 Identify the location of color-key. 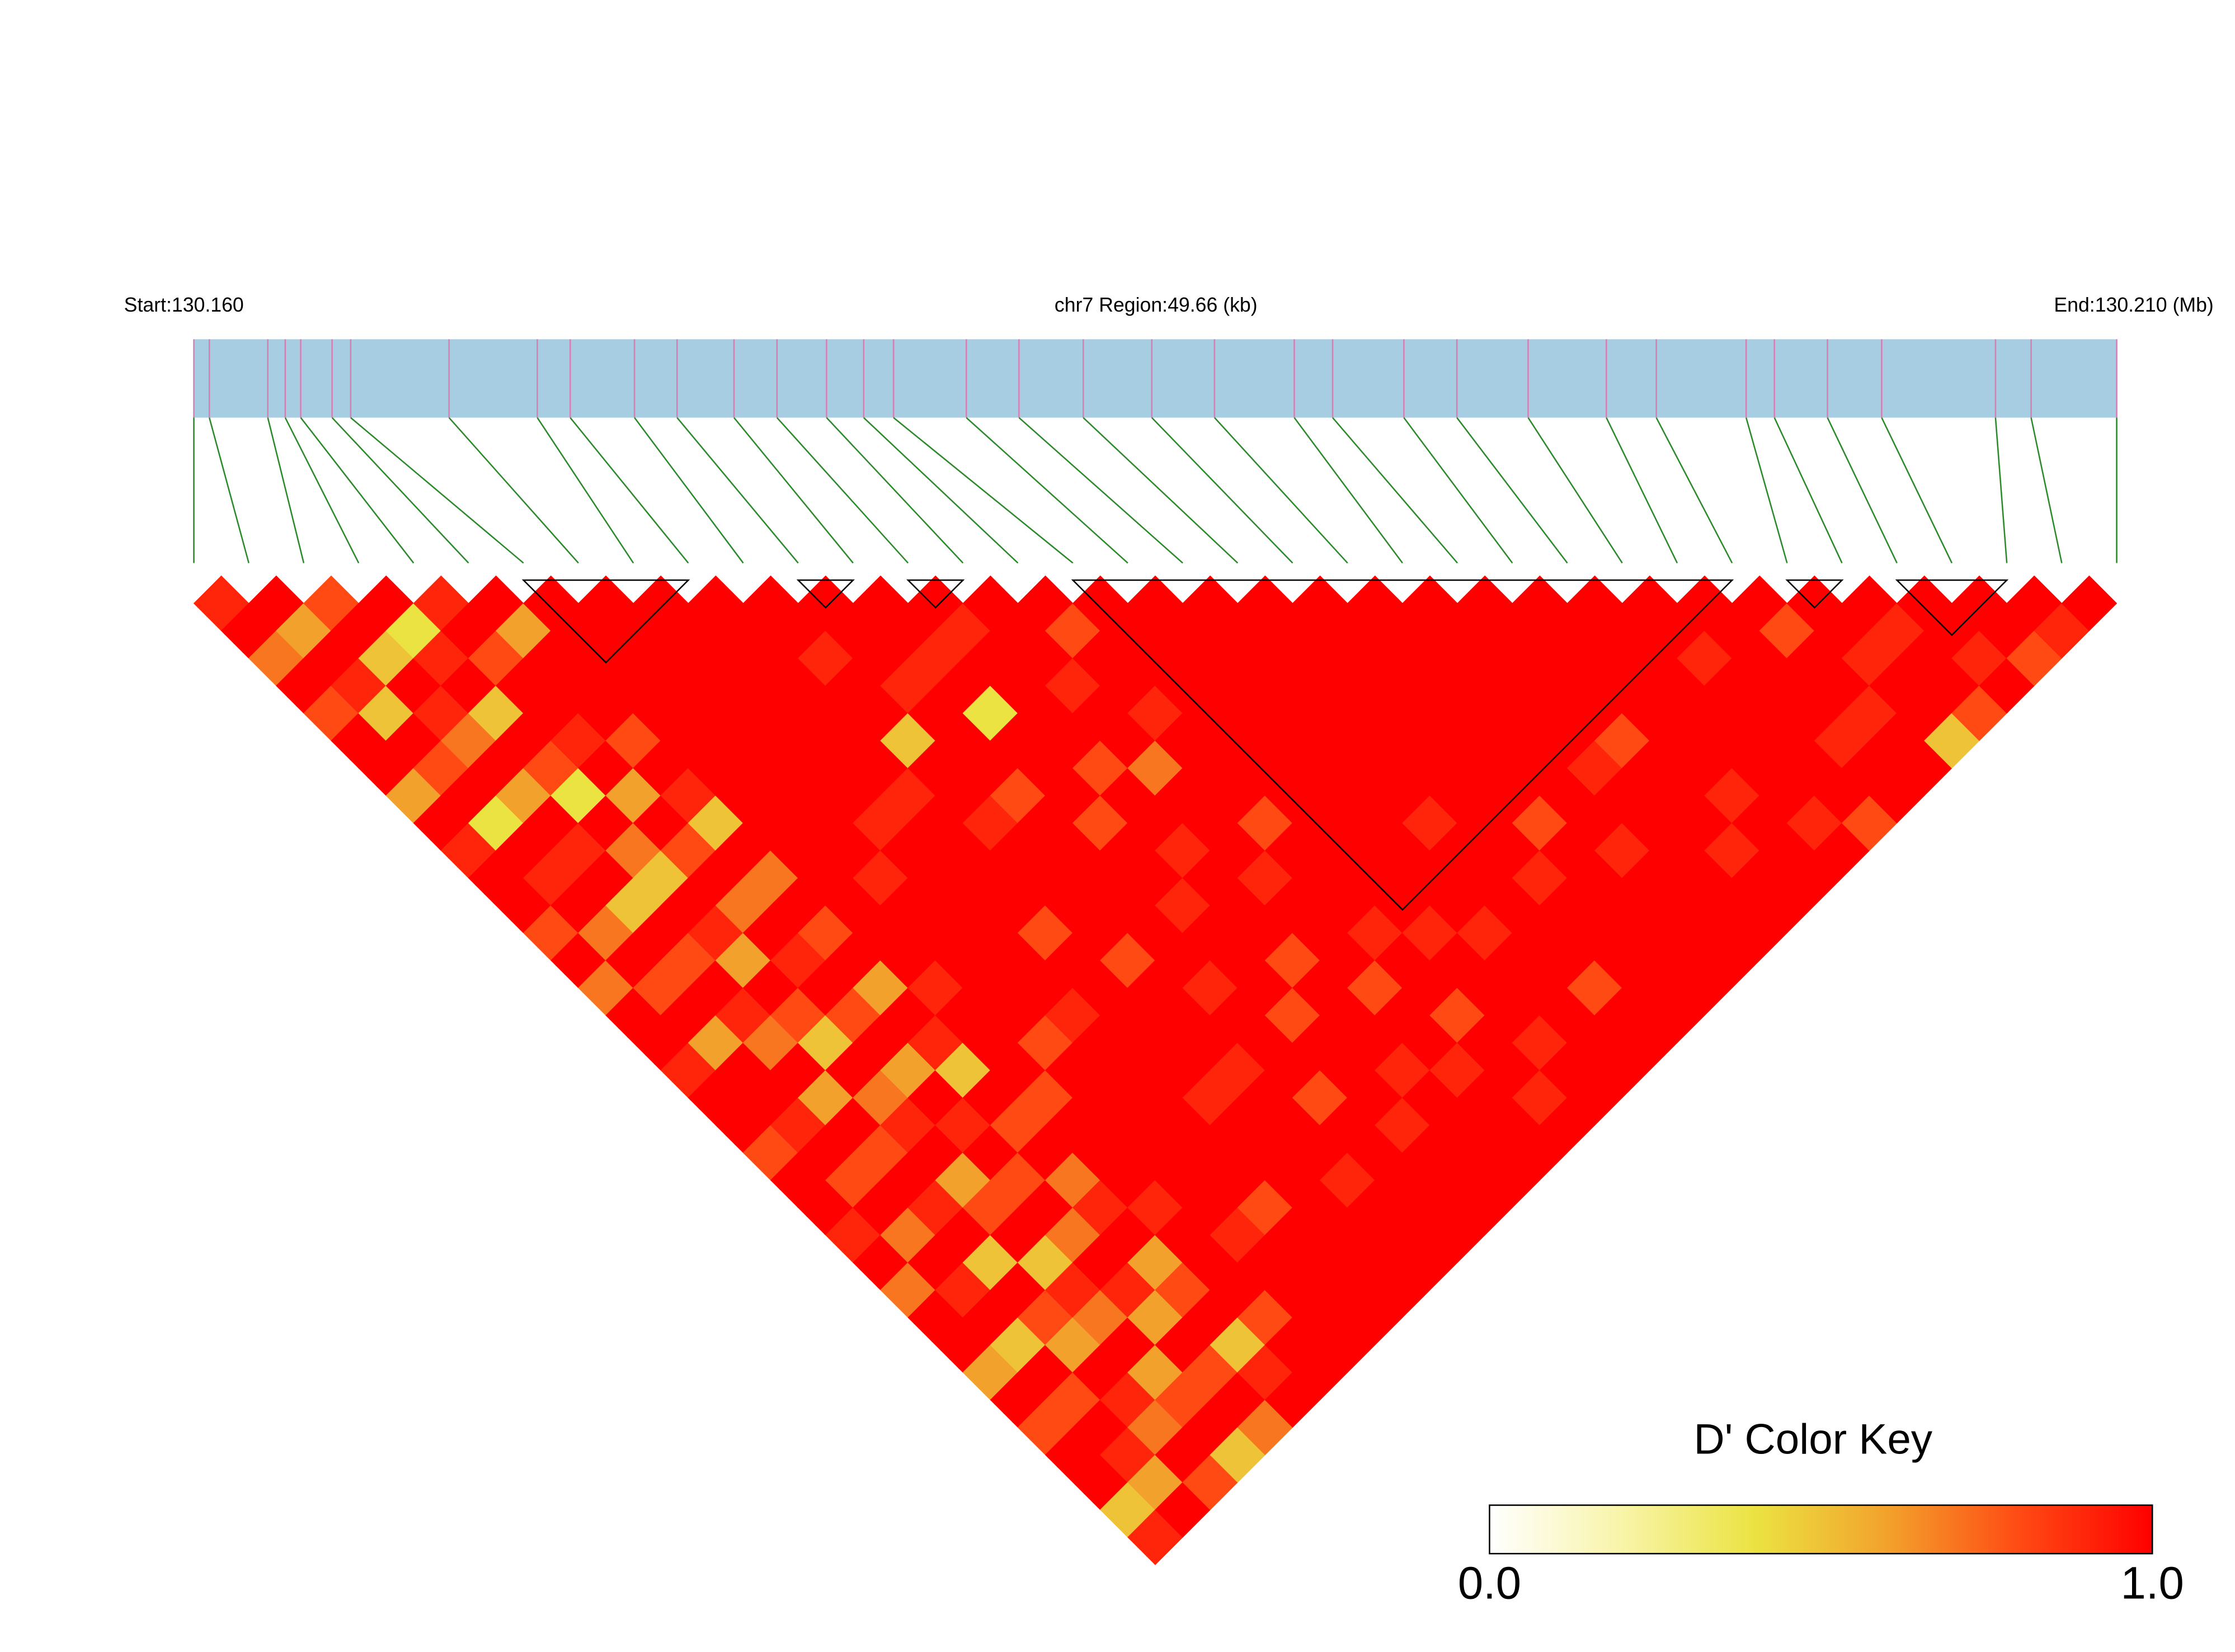
(1821, 1529).